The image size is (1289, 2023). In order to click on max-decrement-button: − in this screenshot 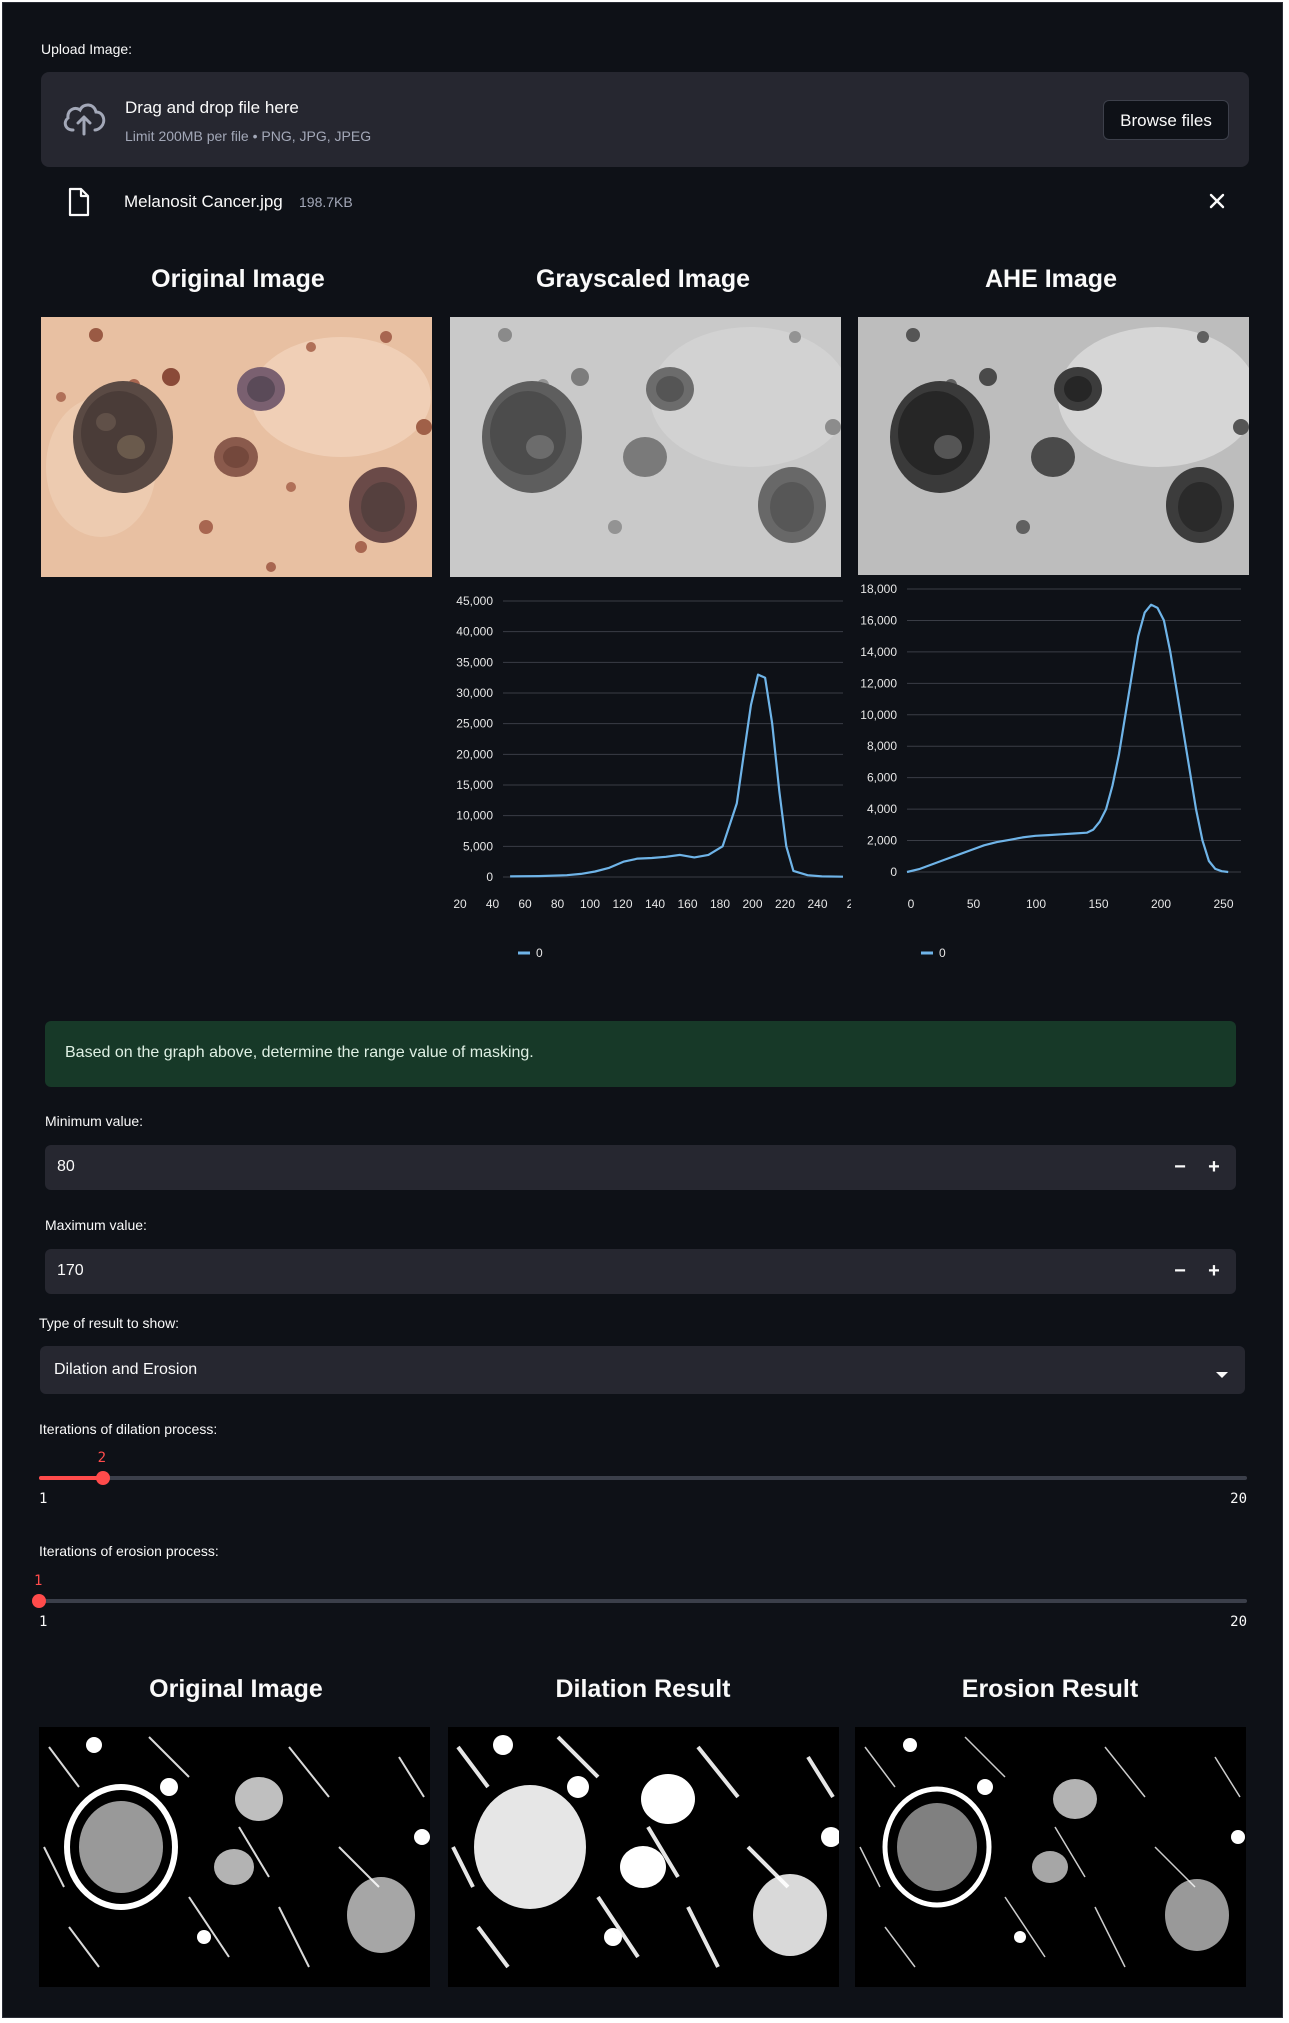, I will do `click(1180, 1271)`.